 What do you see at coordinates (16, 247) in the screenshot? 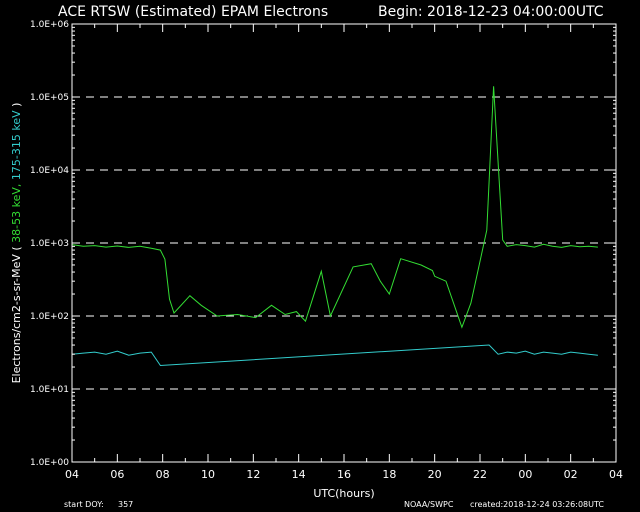
I see `y-axis-label-paren-open: (` at bounding box center [16, 247].